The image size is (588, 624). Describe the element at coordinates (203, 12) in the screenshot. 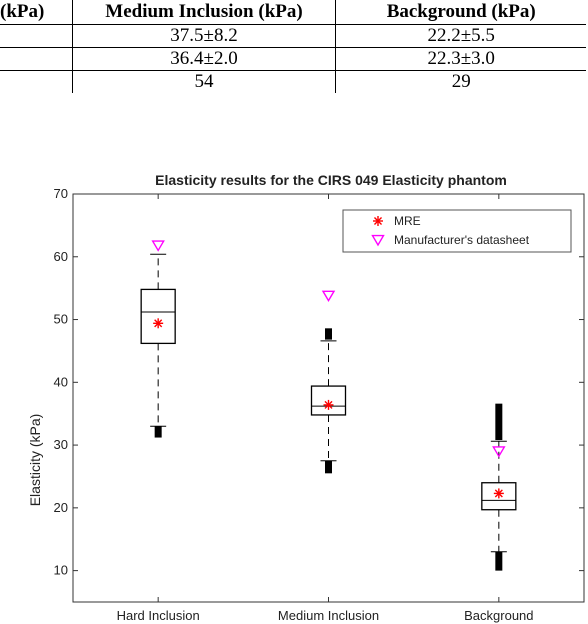

I see `table-header-cell: Medium Inclusion (kPa)` at that location.